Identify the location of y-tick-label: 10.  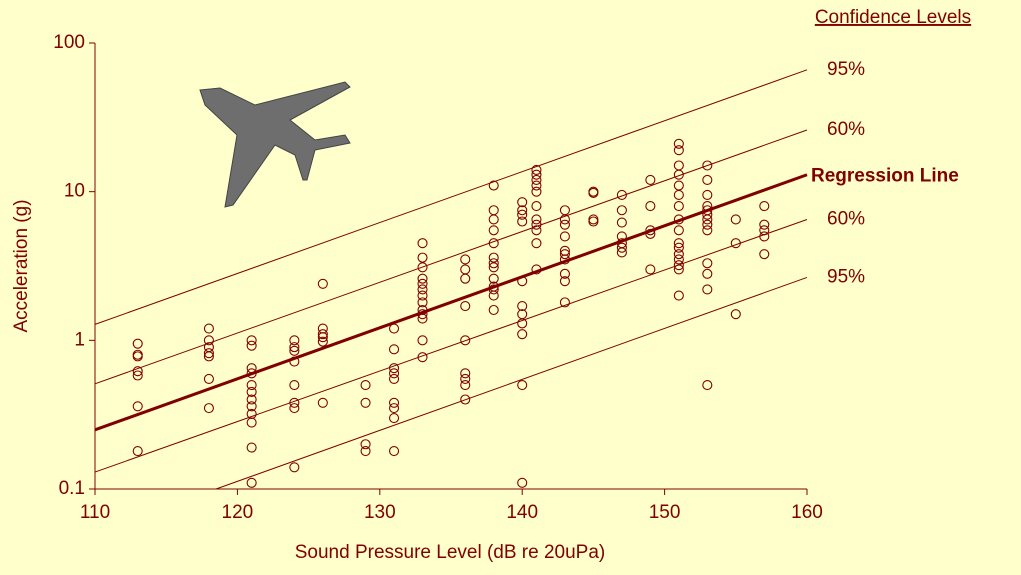
(74, 191).